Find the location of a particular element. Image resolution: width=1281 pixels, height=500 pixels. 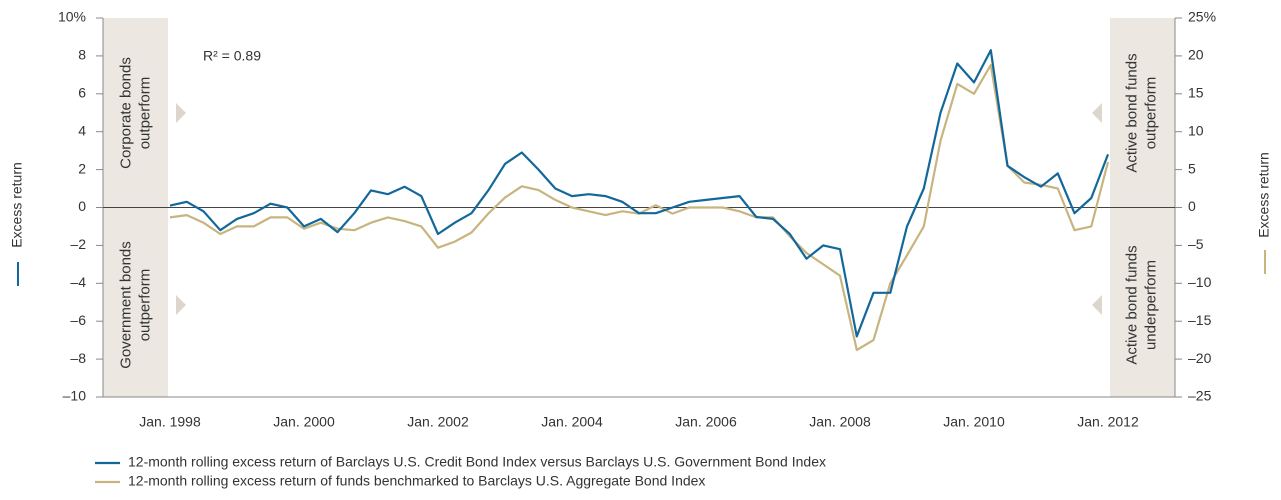

y-tick-label: –6 is located at coordinates (78, 320).